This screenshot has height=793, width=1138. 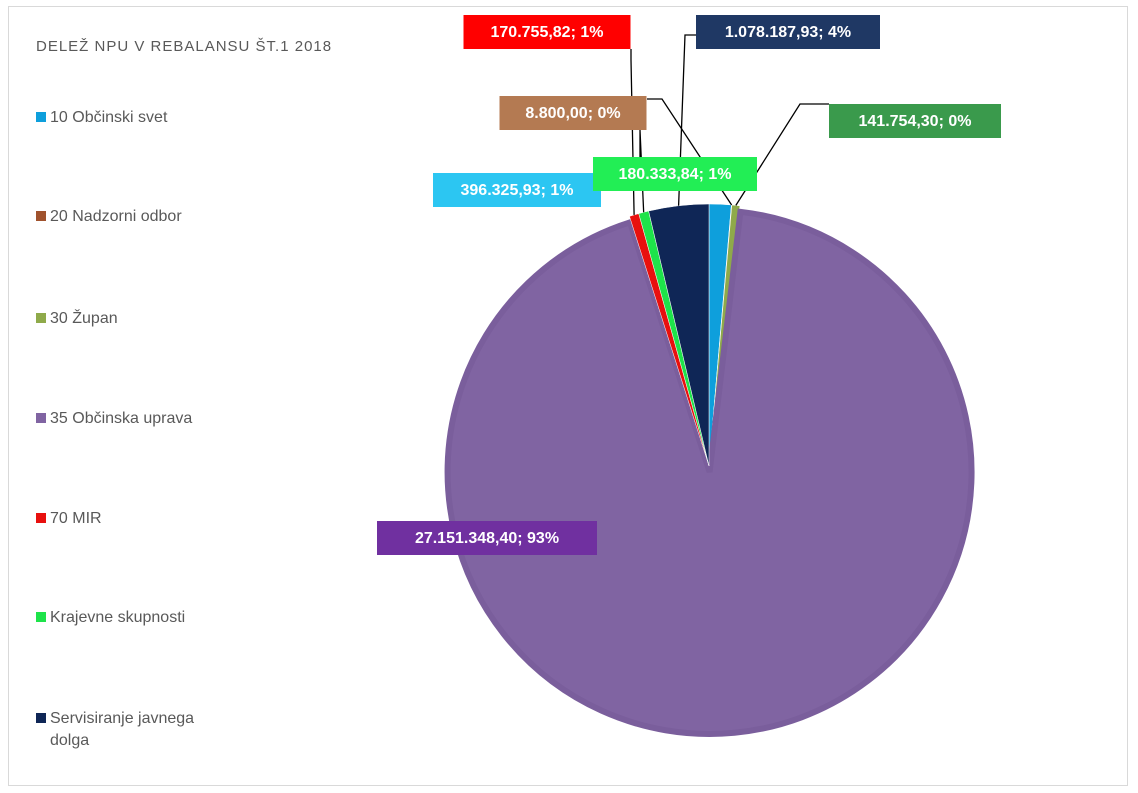 I want to click on data-label: 141.754,30; 0%, so click(x=915, y=121).